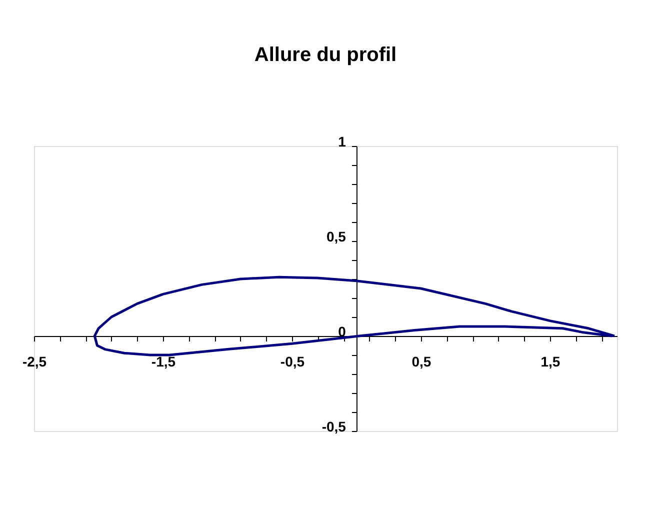 The image size is (649, 508). I want to click on y-tick-label: -0,5, so click(334, 426).